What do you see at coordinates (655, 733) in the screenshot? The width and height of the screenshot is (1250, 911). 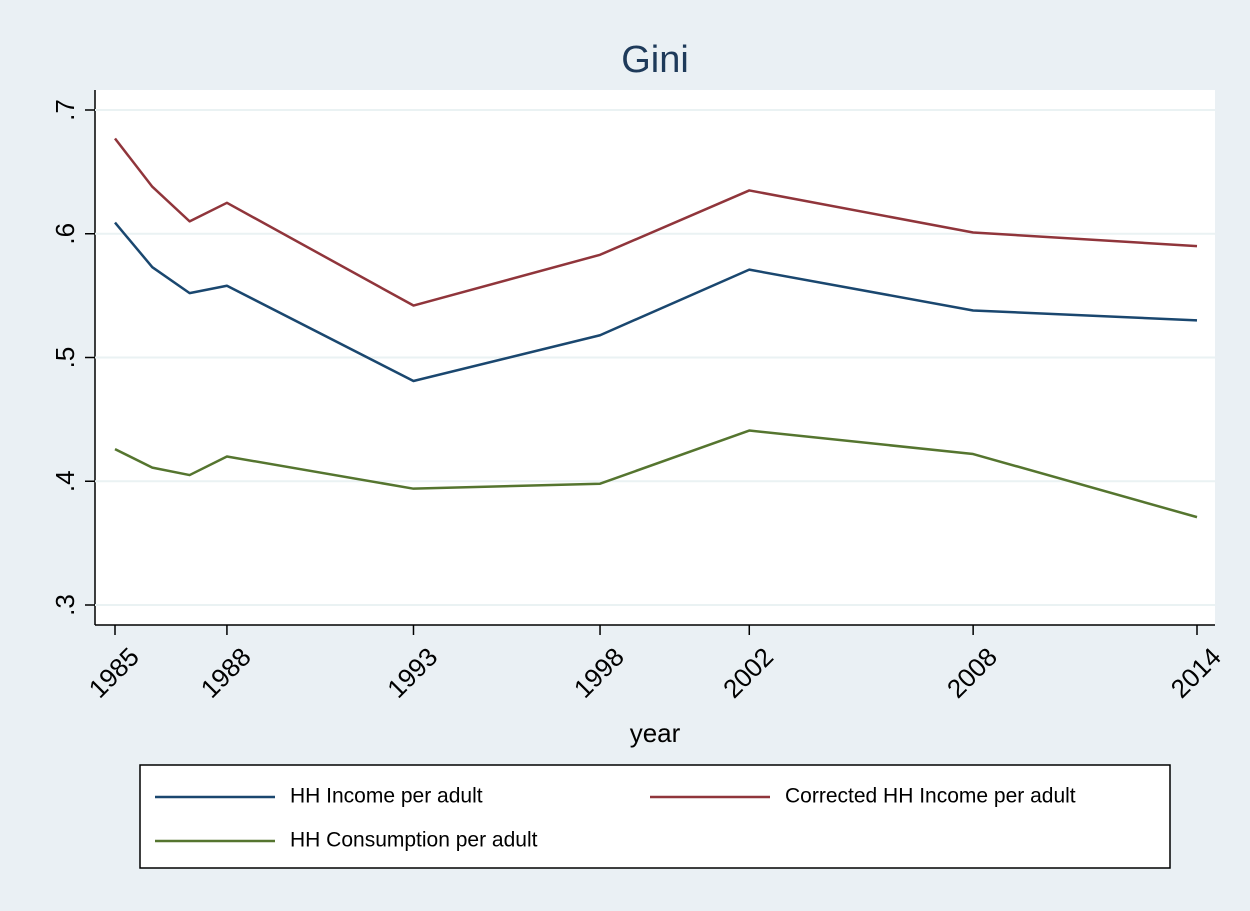 I see `x-axis-title: year` at bounding box center [655, 733].